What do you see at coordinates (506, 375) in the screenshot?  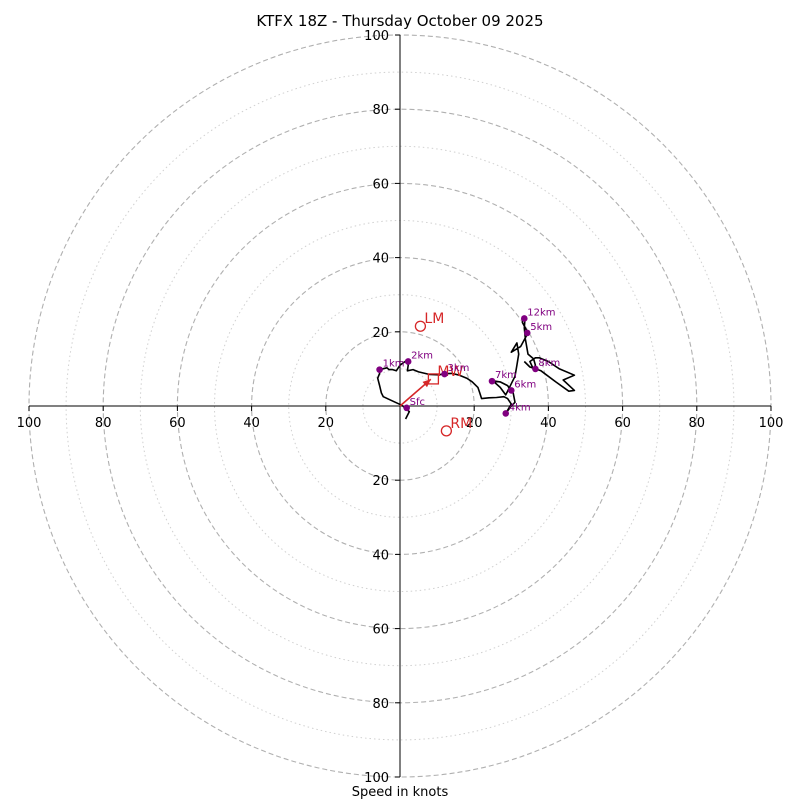 I see `height-label-7km: 7km` at bounding box center [506, 375].